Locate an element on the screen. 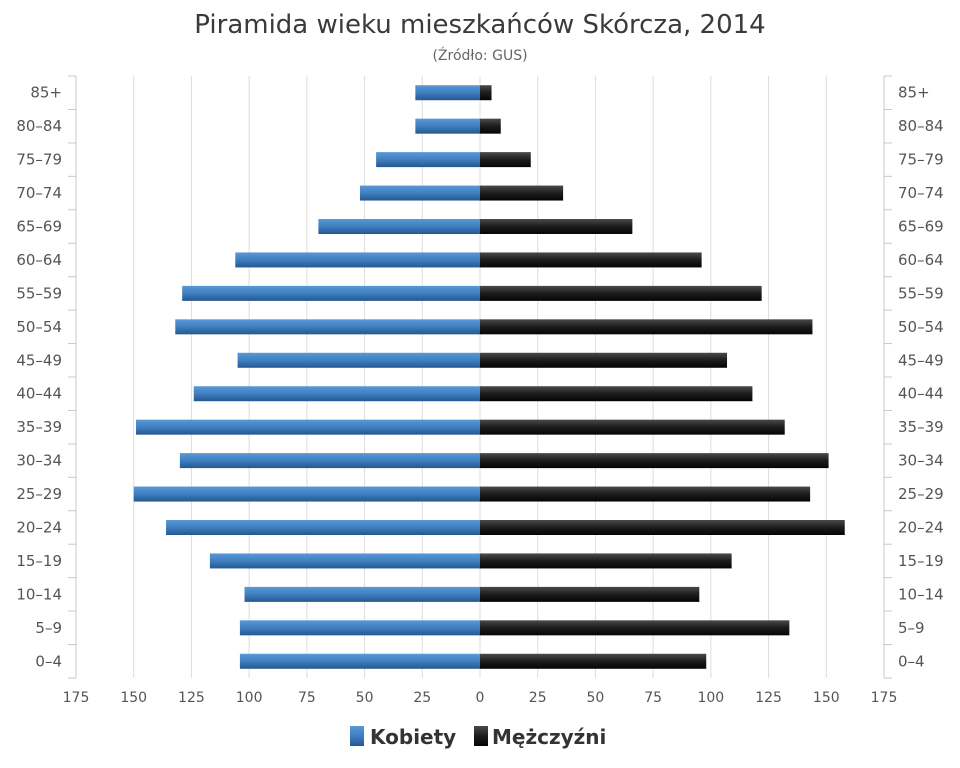 This screenshot has width=960, height=768. legend-swatch-kobiety is located at coordinates (357, 736).